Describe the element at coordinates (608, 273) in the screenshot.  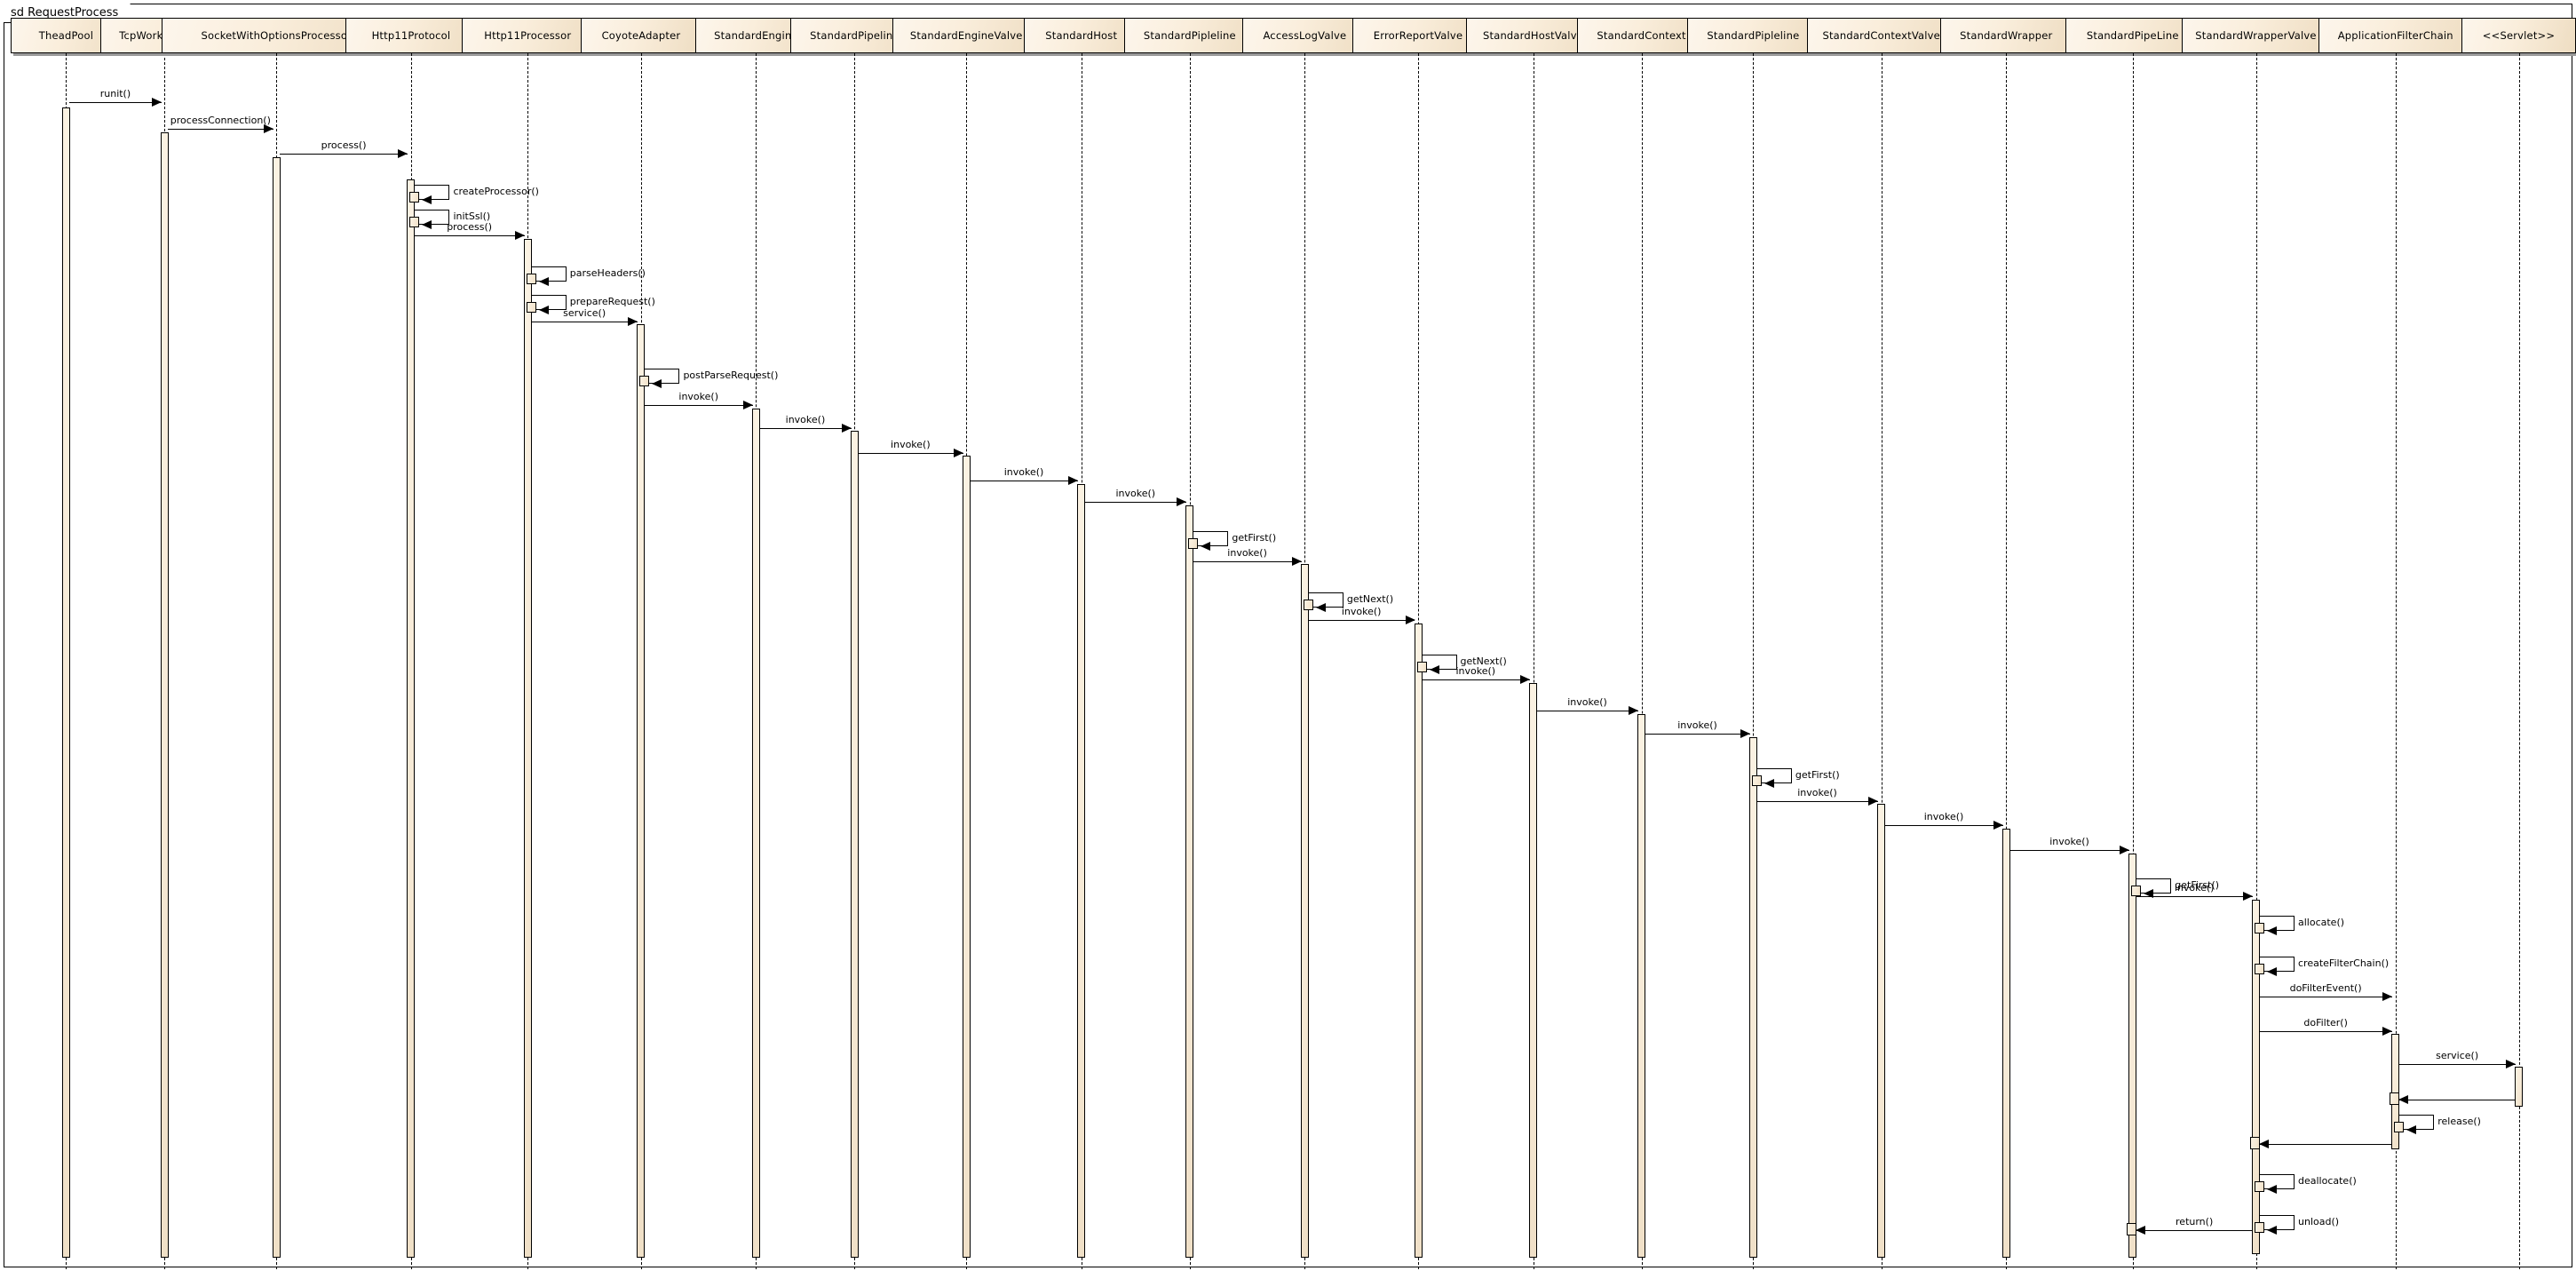
I see `message-label: parseHeaders()` at that location.